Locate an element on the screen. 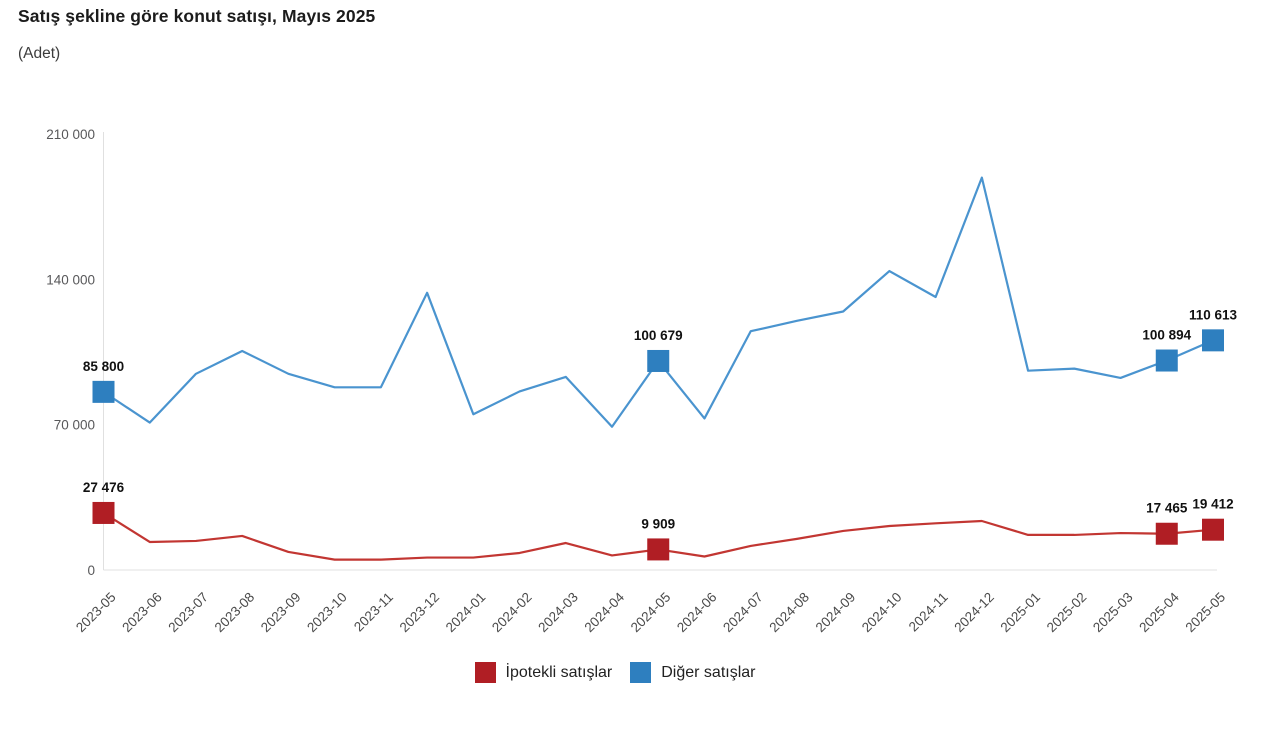 The image size is (1280, 745). diger-satislar-point-label: 85 800 is located at coordinates (103, 366).